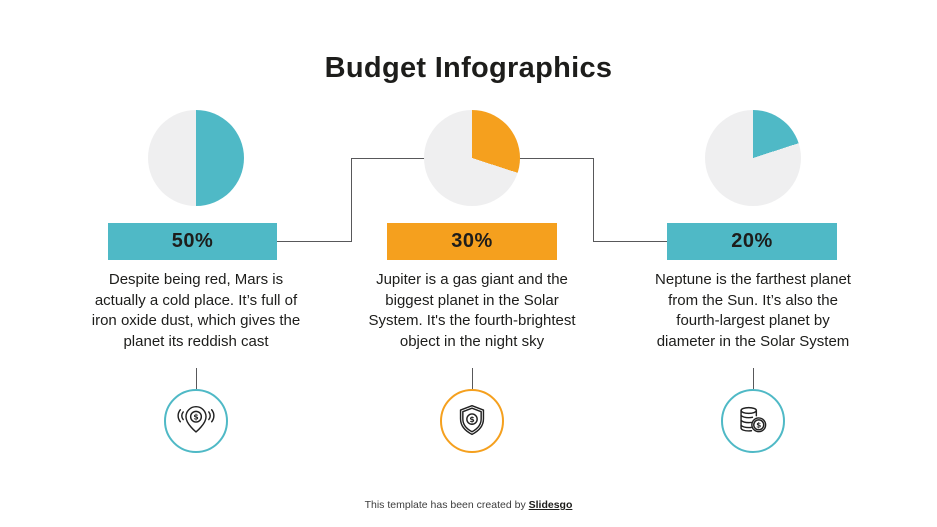 The width and height of the screenshot is (937, 527). I want to click on icon-circle-mars: $, so click(196, 421).